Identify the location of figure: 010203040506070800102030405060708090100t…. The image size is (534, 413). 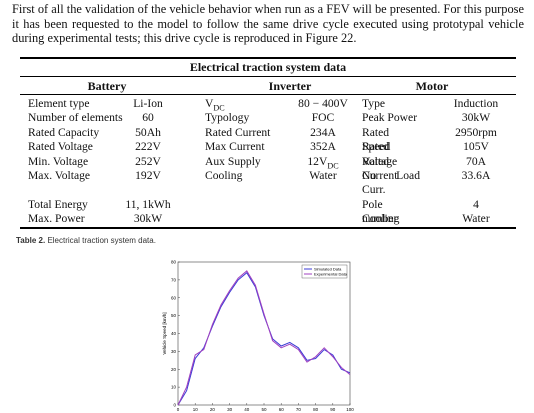
(258, 336).